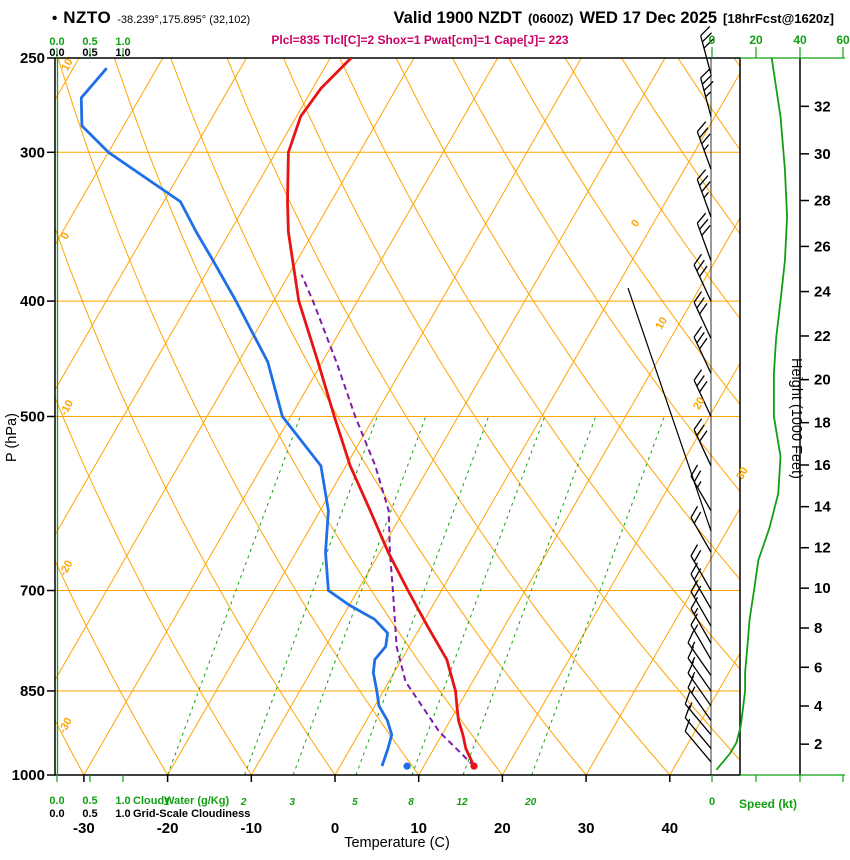 This screenshot has height=860, width=850. I want to click on svg-text: 400, so click(32, 301).